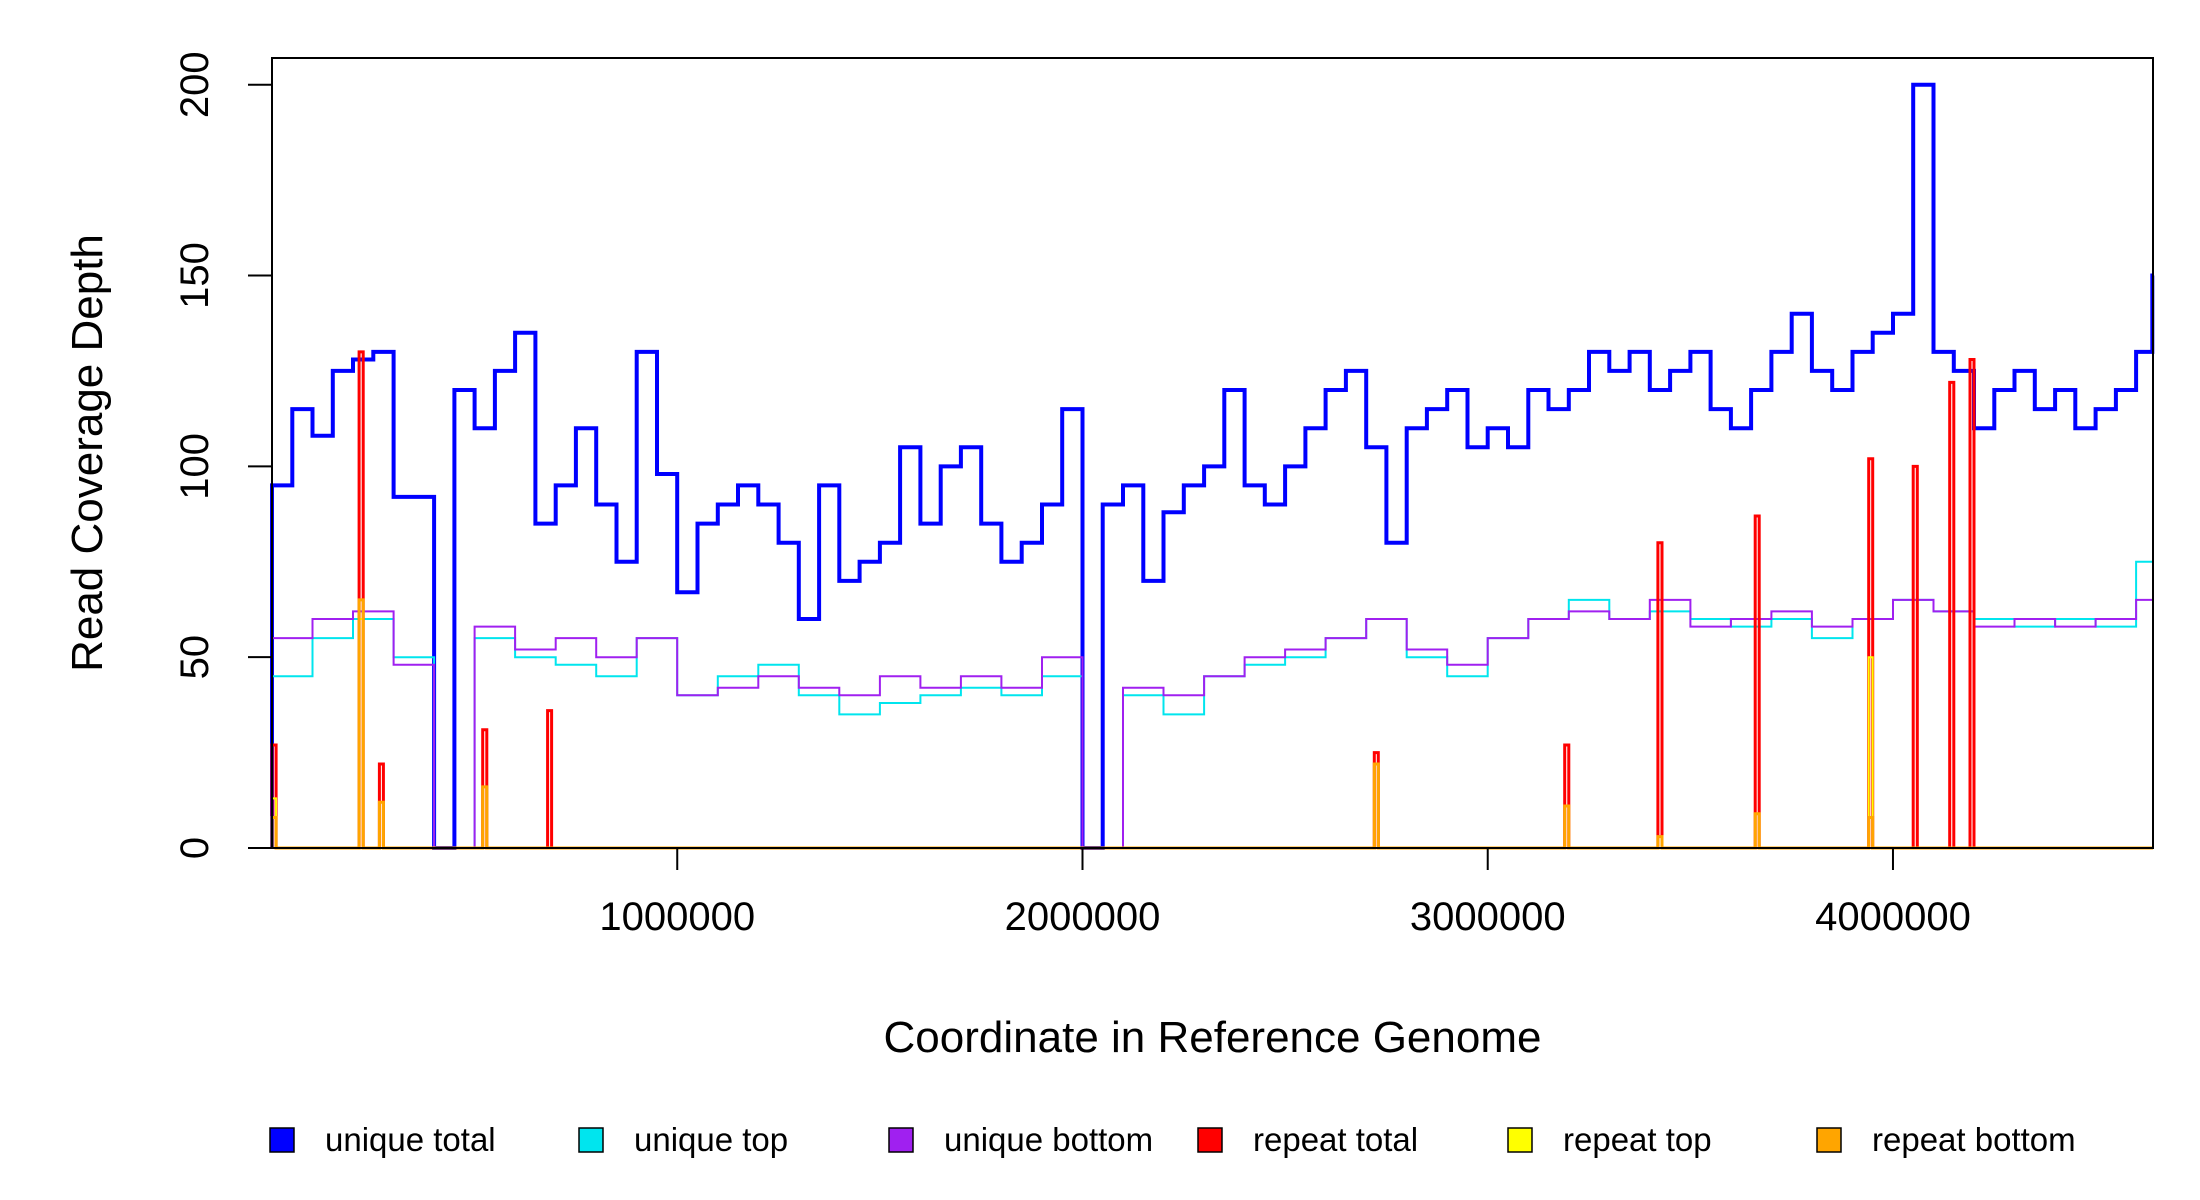 This screenshot has width=2200, height=1200. I want to click on x-axis-title: Coordinate in Reference Genome, so click(1213, 1037).